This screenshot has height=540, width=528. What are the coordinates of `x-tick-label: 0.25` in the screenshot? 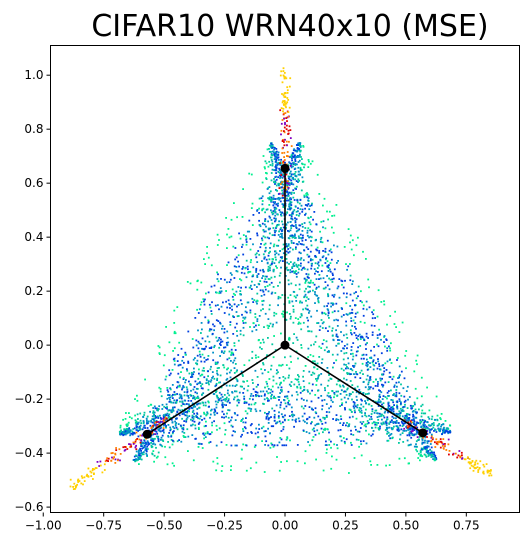 It's located at (345, 526).